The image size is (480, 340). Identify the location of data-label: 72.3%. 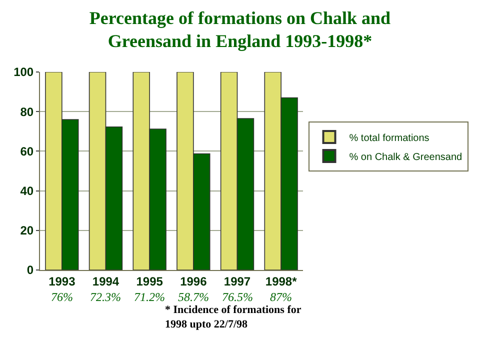
(105, 297).